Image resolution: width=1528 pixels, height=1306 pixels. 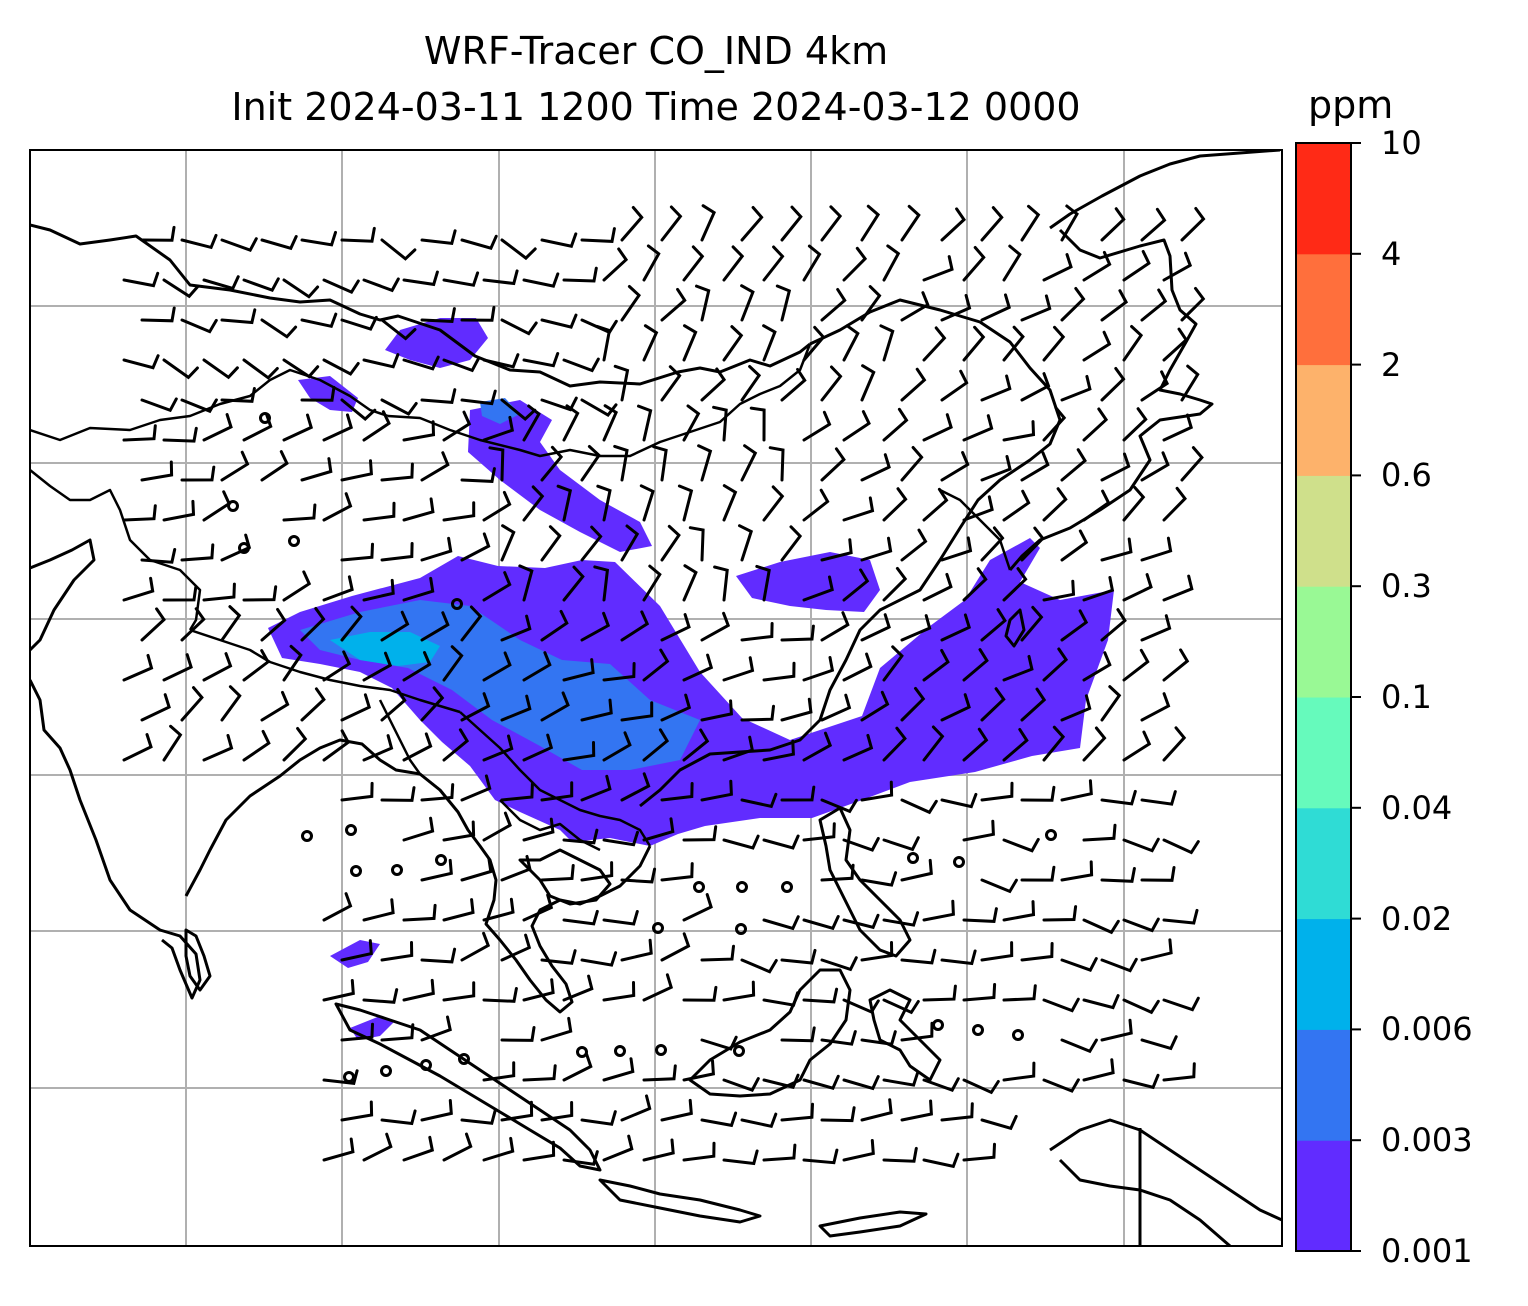 What do you see at coordinates (436, 343) in the screenshot?
I see `co-plume-north` at bounding box center [436, 343].